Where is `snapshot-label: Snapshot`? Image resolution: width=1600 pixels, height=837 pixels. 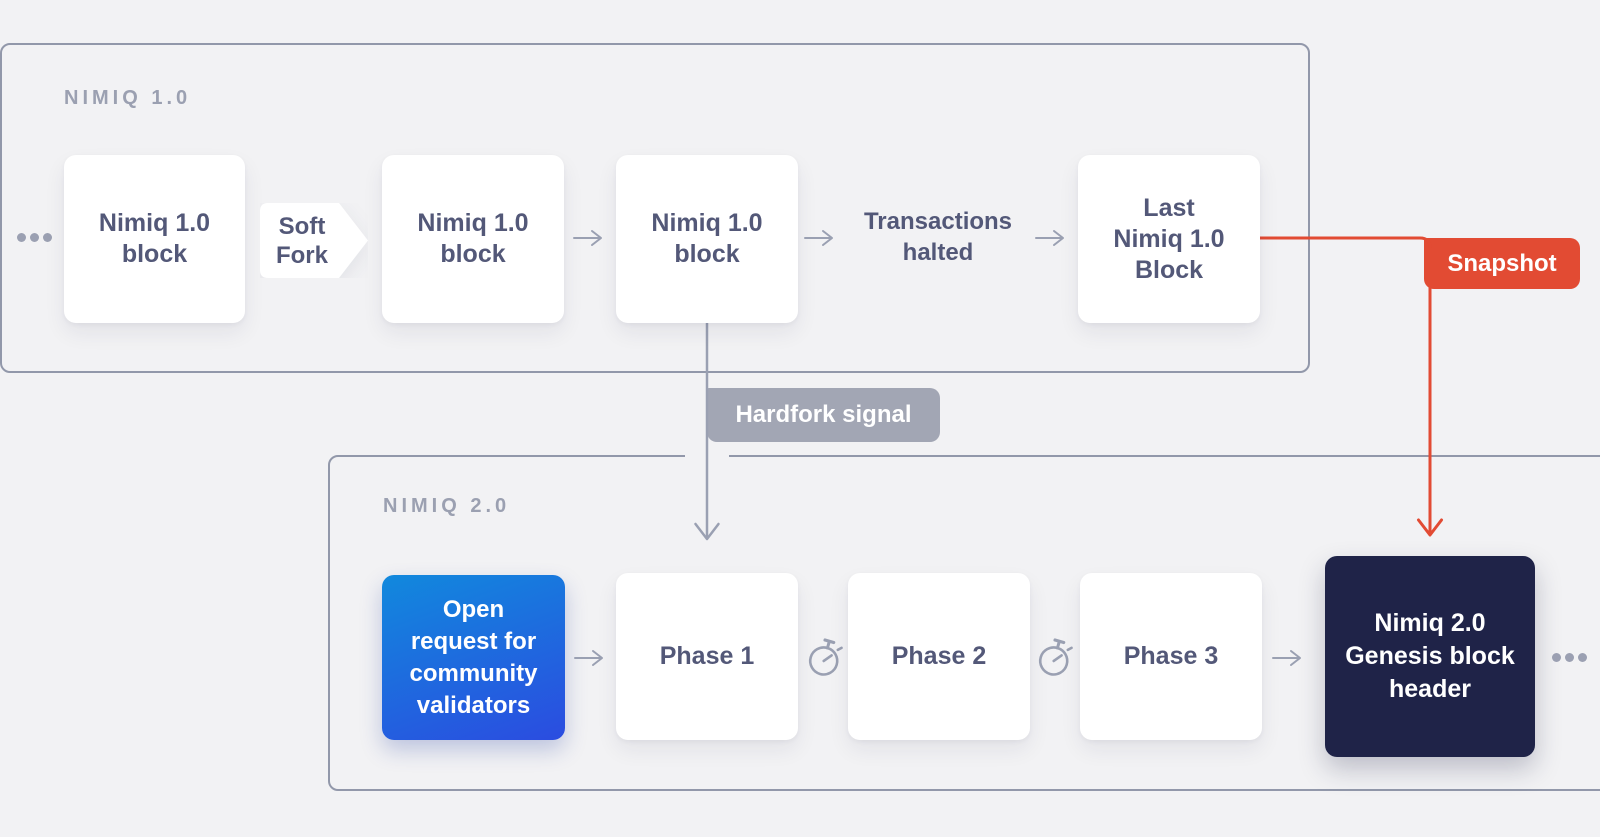
snapshot-label: Snapshot is located at coordinates (1502, 263).